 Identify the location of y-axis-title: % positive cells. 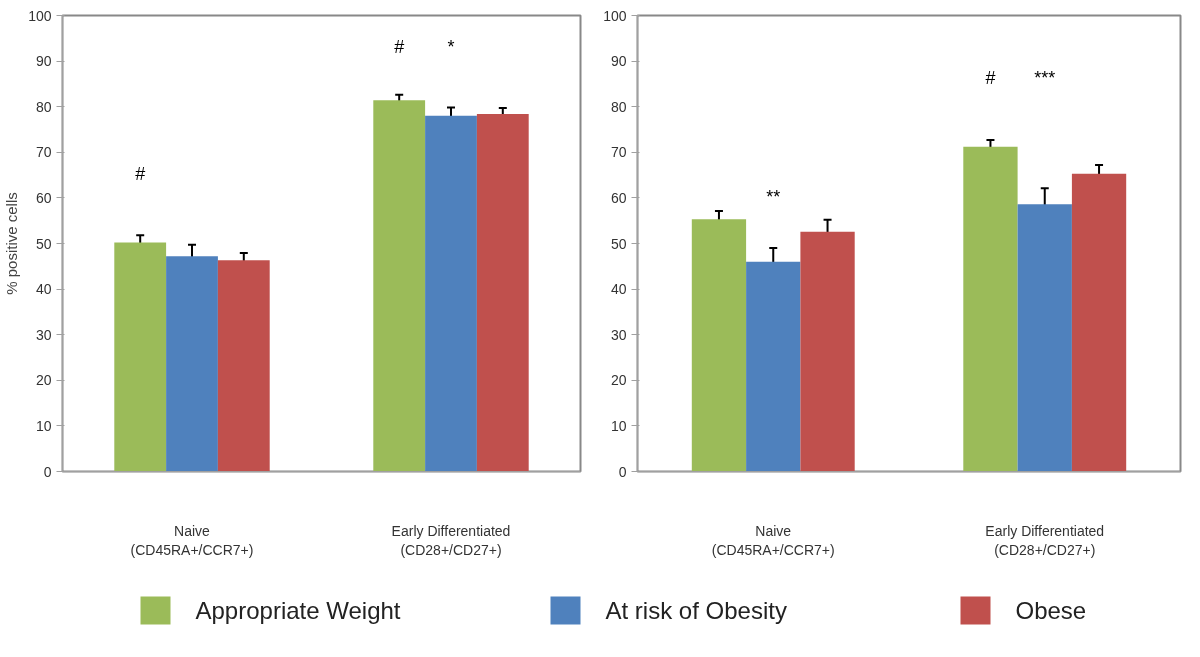
(12, 243).